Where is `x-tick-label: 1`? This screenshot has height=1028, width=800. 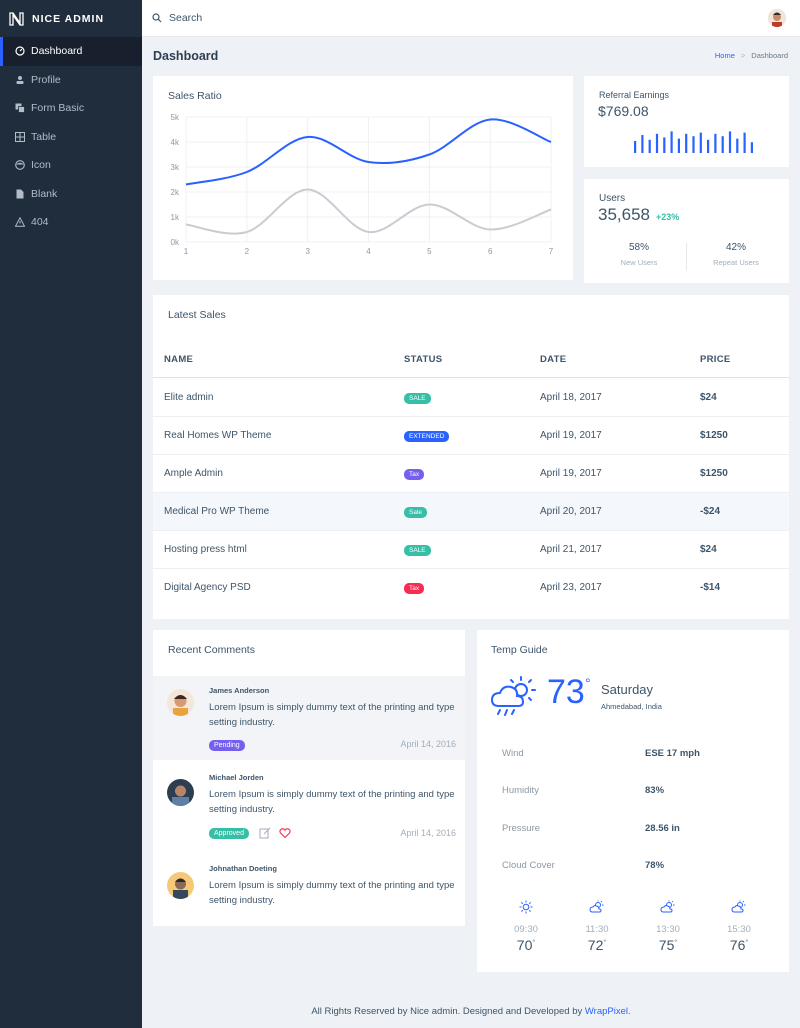 x-tick-label: 1 is located at coordinates (186, 251).